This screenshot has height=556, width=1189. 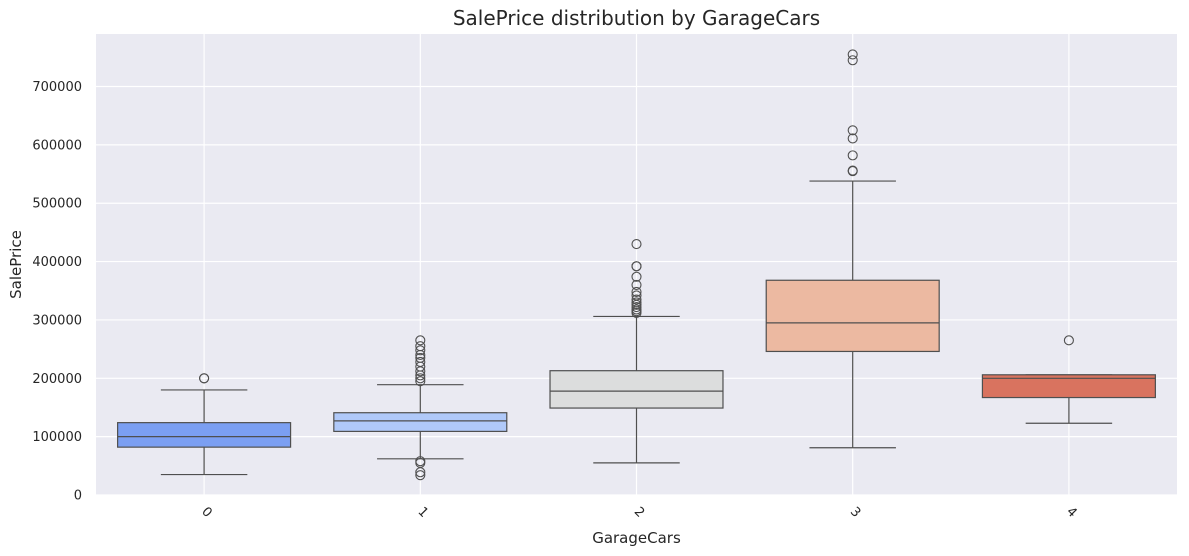 What do you see at coordinates (636, 538) in the screenshot?
I see `x-axis-label: GarageCars` at bounding box center [636, 538].